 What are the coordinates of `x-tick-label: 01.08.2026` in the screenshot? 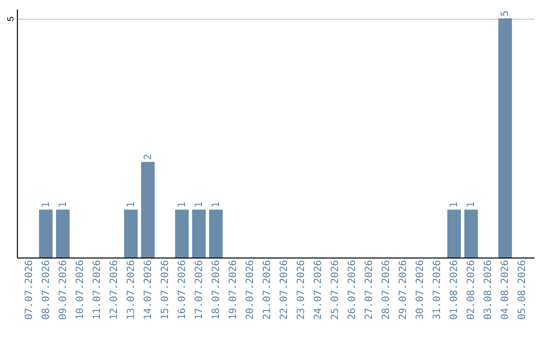 It's located at (454, 290).